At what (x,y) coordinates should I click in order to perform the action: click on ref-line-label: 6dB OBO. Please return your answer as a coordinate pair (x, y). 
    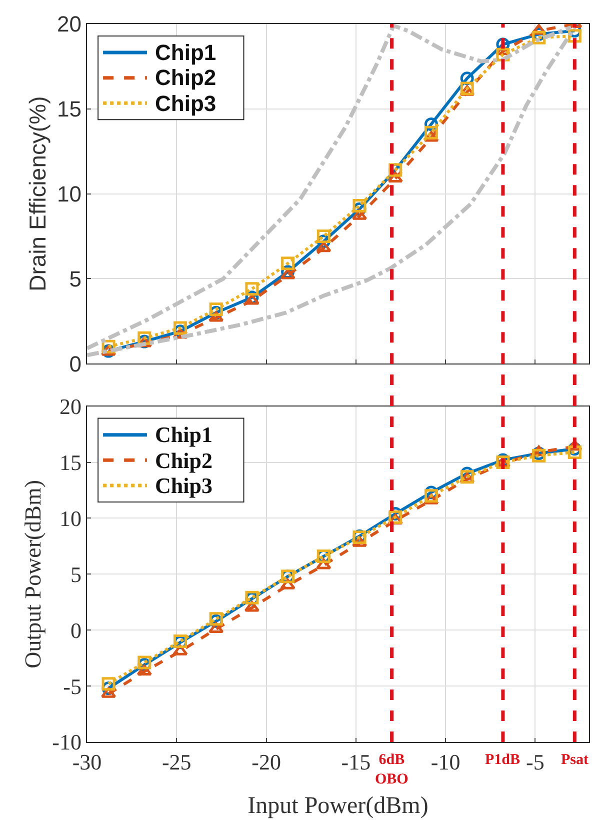
    Looking at the image, I should click on (391, 770).